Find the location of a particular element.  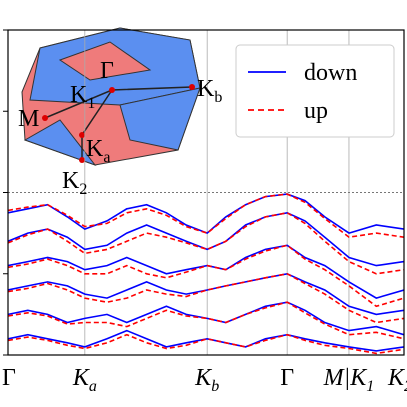

inset-label-sub: b is located at coordinates (218, 97).